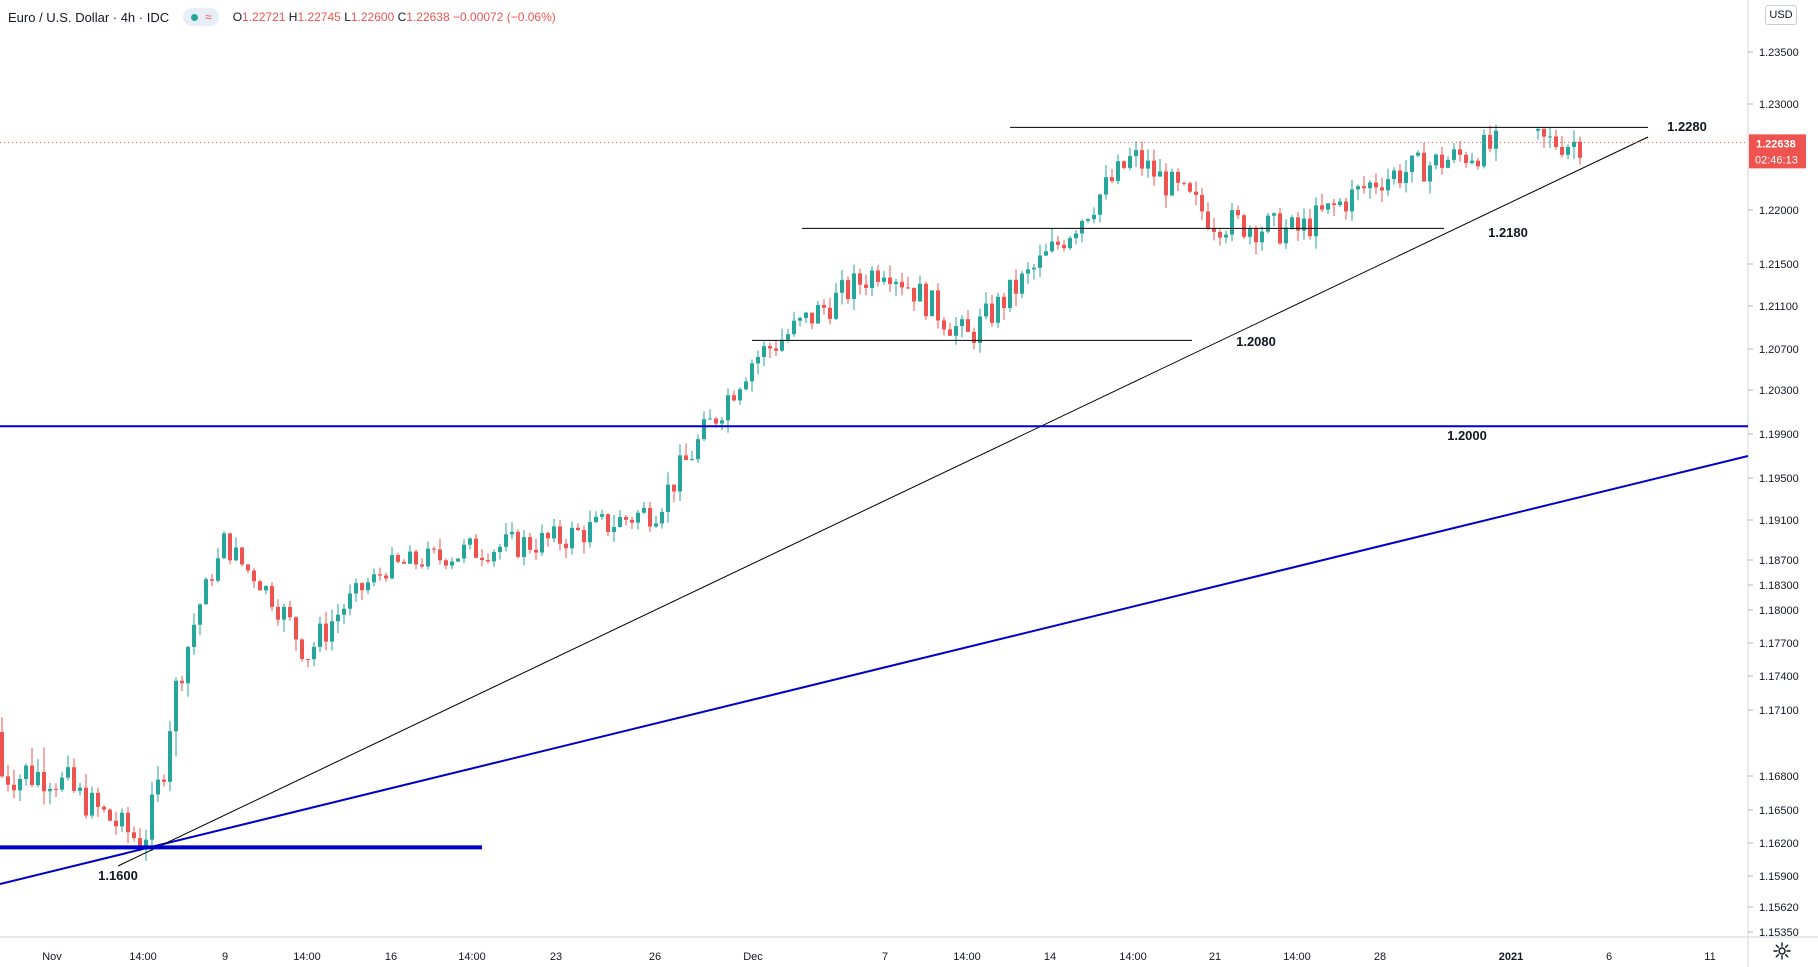 This screenshot has width=1818, height=967. I want to click on symbol-title: Euro / U.S. Dollar · 4h · IDC, so click(89, 17).